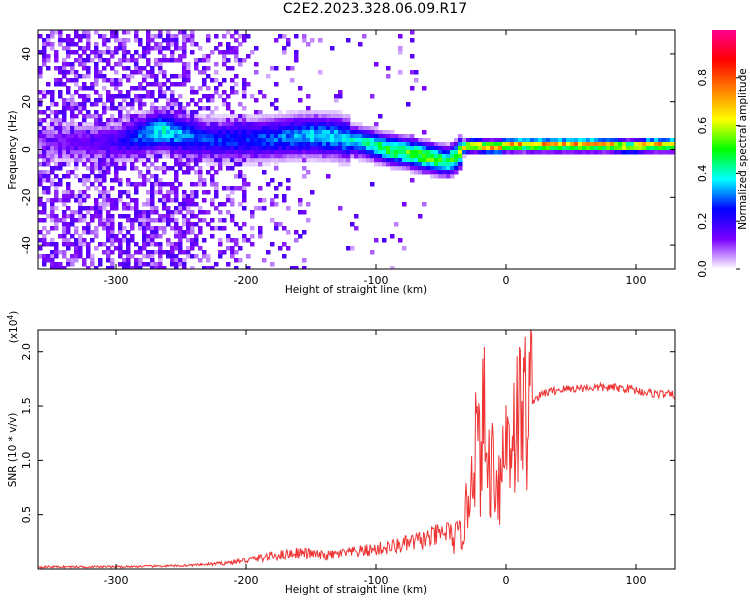 The height and width of the screenshot is (600, 750). What do you see at coordinates (26, 149) in the screenshot?
I see `y-tick-label: 0` at bounding box center [26, 149].